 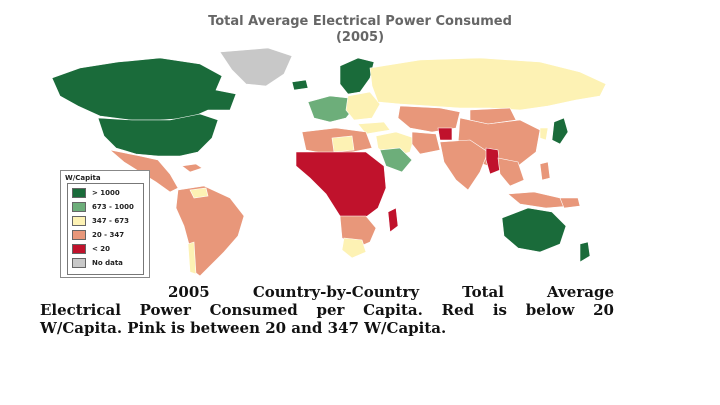 I want to click on legend-label: > 1000, so click(x=106, y=193).